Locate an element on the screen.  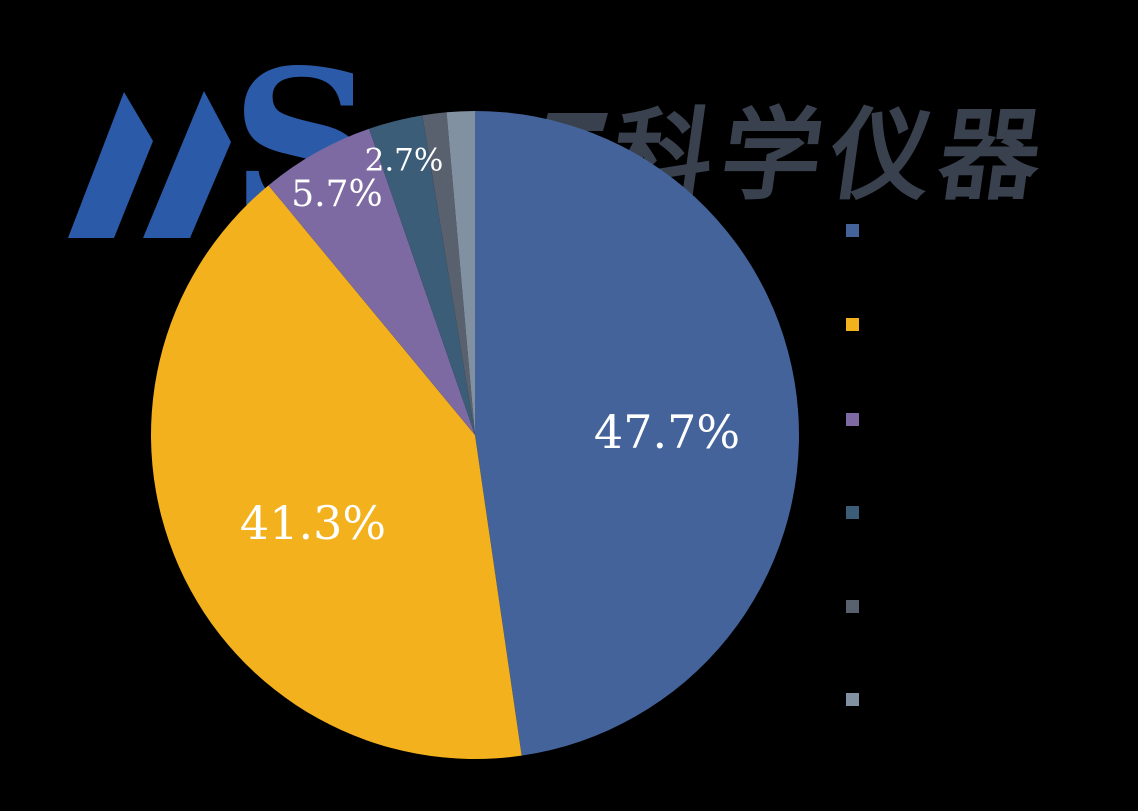
logo-m-stroke-left is located at coordinates (110, 165).